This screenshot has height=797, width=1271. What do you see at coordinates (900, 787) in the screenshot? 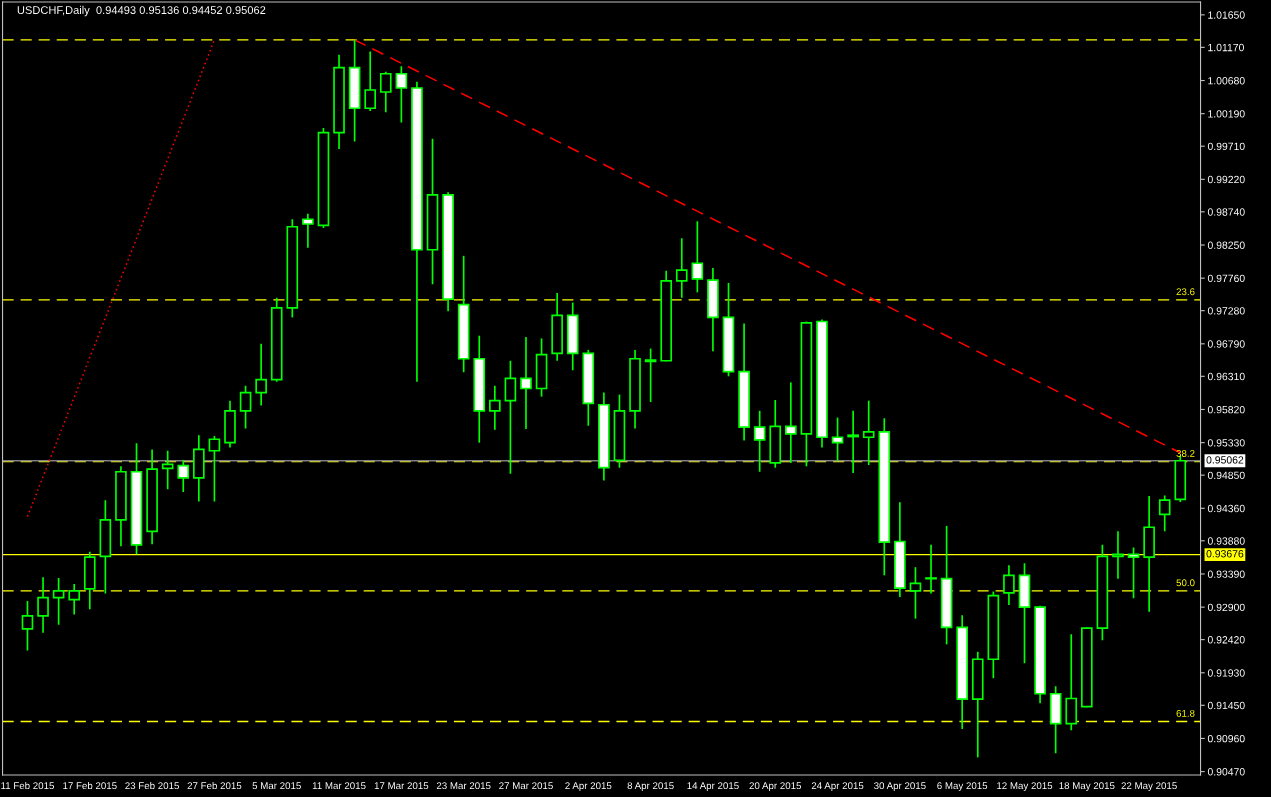
I see `x-tick-label: 30 Apr 2015` at bounding box center [900, 787].